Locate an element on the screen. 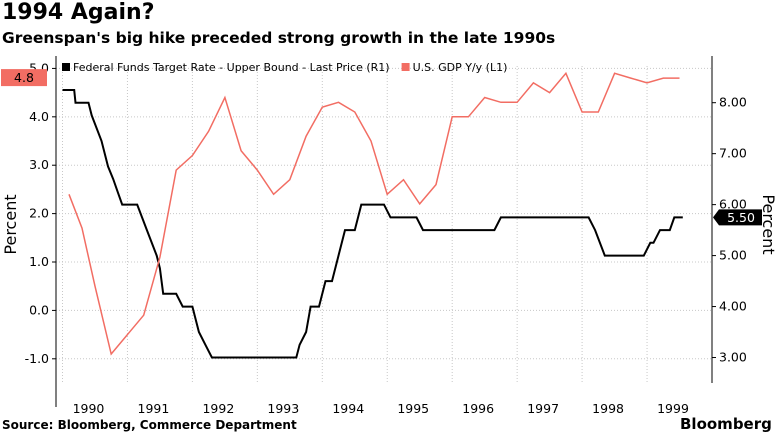 Image resolution: width=775 pixels, height=435 pixels. bloomberg-logo: Bloomberg is located at coordinates (726, 424).